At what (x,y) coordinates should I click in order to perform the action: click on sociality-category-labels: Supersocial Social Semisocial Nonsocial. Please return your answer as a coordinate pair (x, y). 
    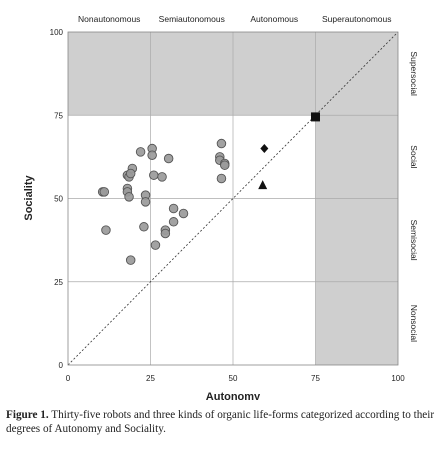
    Looking at the image, I should click on (414, 196).